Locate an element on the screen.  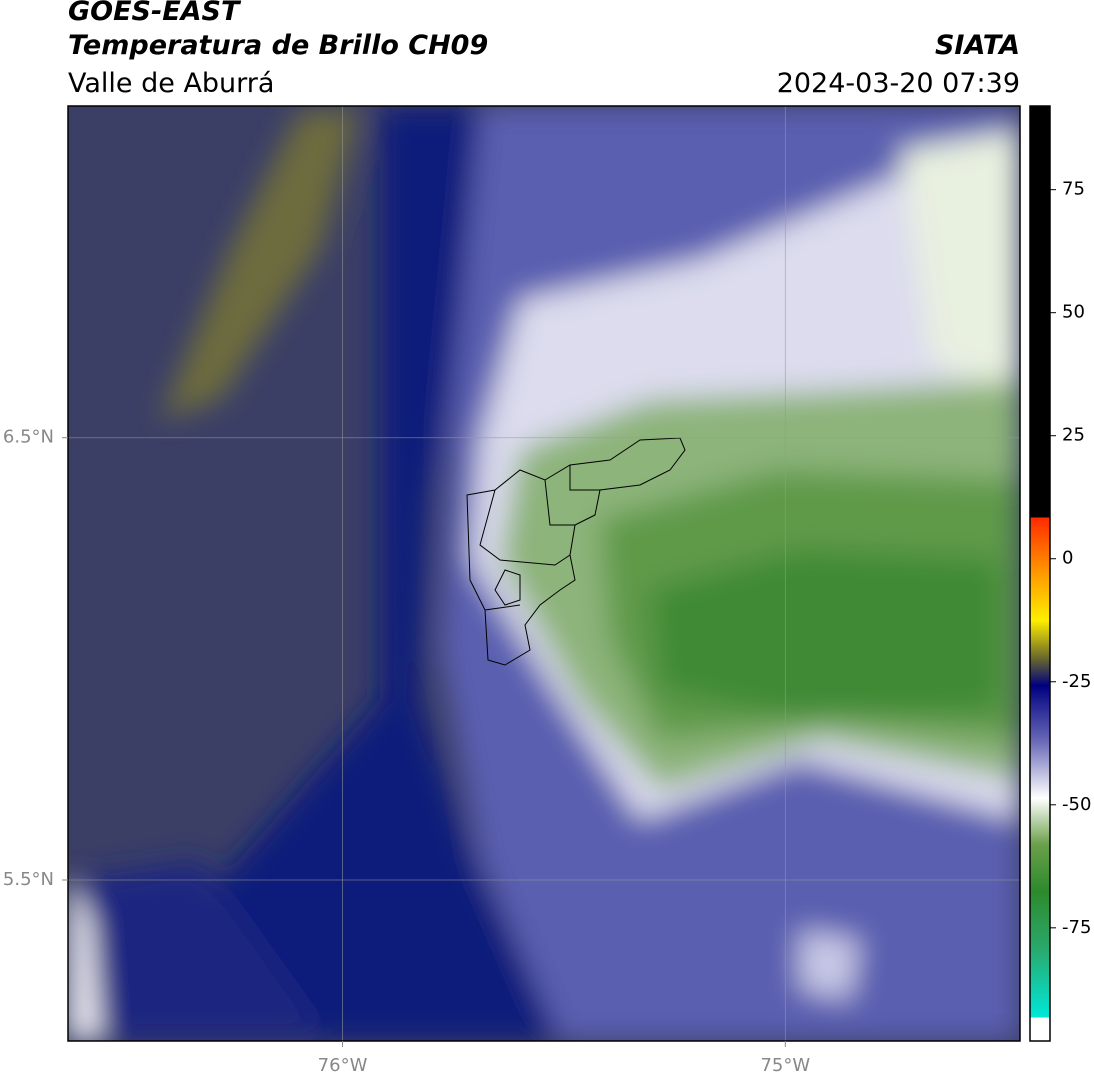
datetime: 2024-03-20 07:39 is located at coordinates (898, 83).